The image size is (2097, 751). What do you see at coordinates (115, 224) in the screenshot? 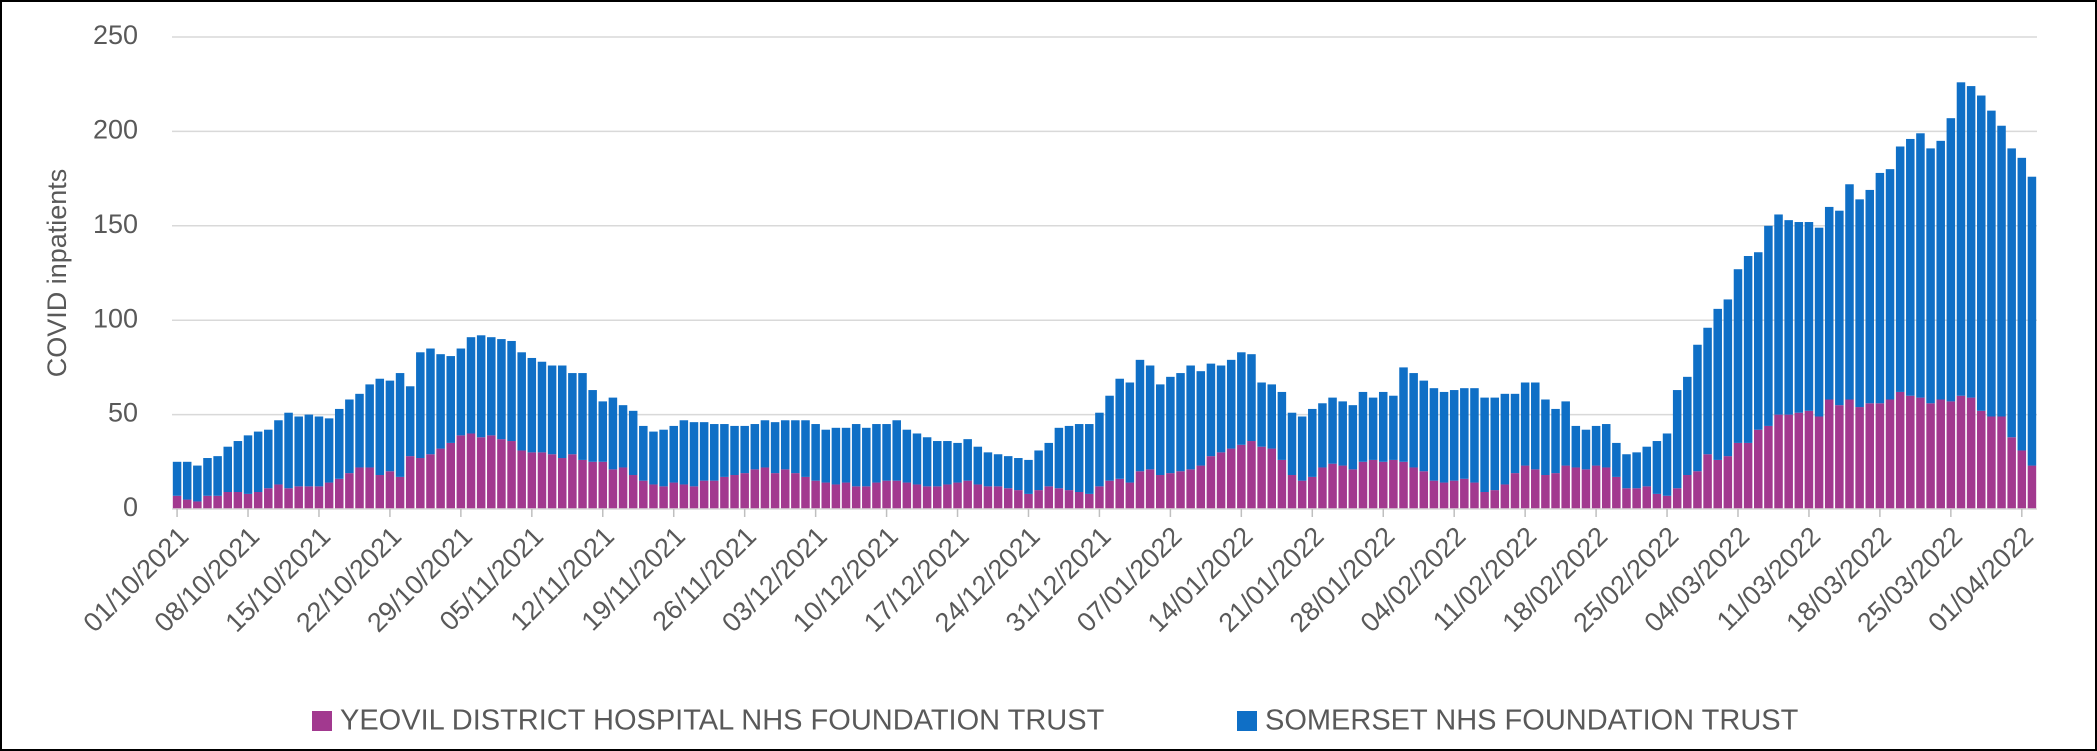
I see `y-tick-label: 150` at bounding box center [115, 224].